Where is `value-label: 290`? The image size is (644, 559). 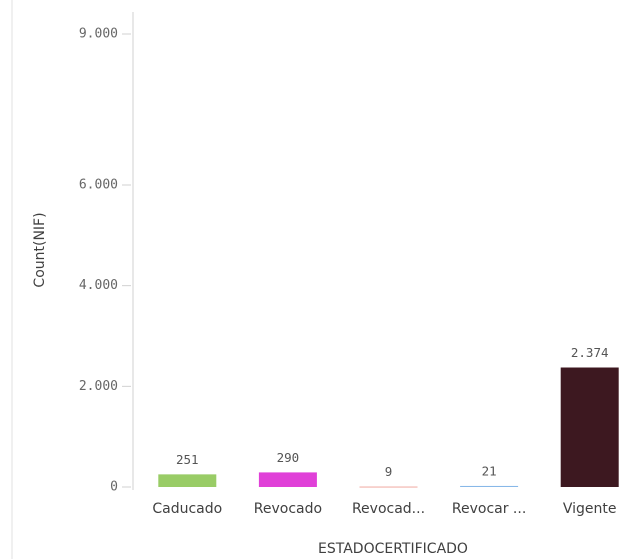
value-label: 290 is located at coordinates (288, 457).